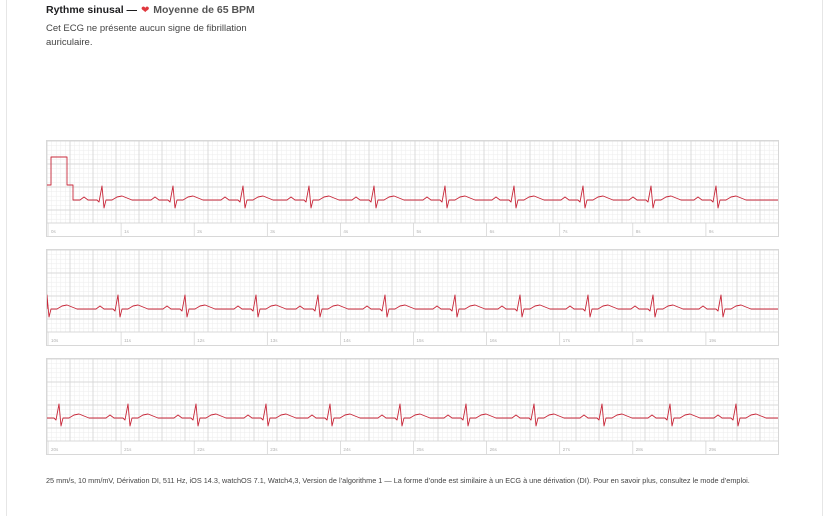 This screenshot has height=516, width=828. What do you see at coordinates (822, 258) in the screenshot?
I see `page-edge-right` at bounding box center [822, 258].